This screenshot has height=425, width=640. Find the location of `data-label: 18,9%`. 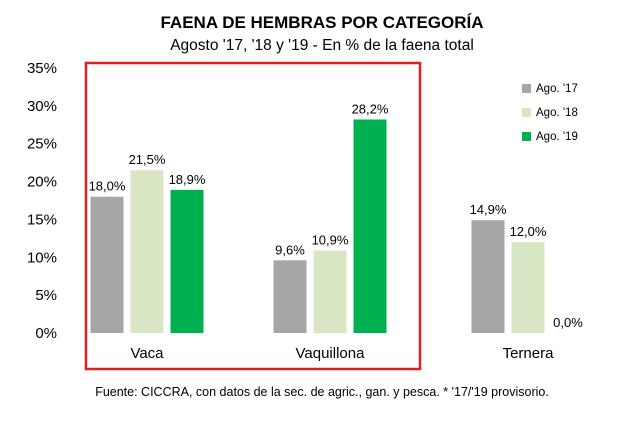

data-label: 18,9% is located at coordinates (187, 179).